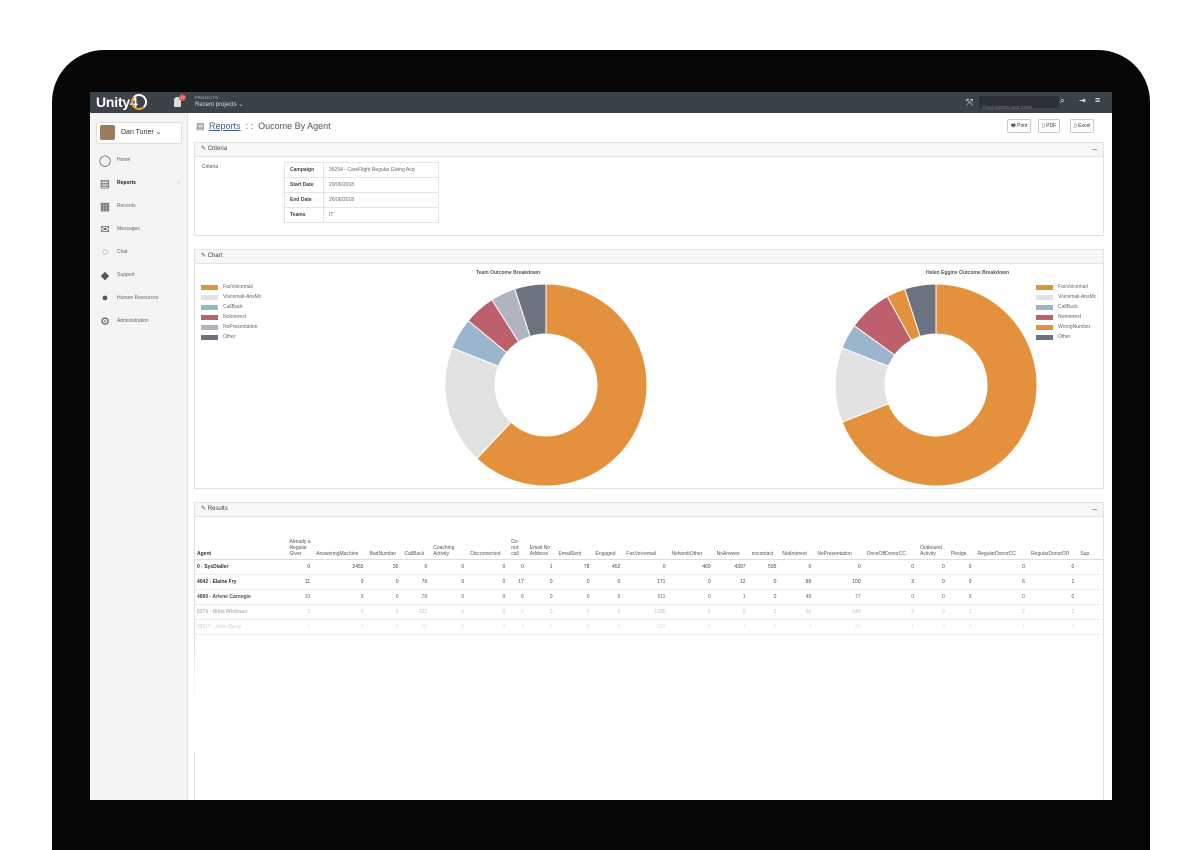 The height and width of the screenshot is (850, 1200). I want to click on criteria-label: Criteria, so click(210, 167).